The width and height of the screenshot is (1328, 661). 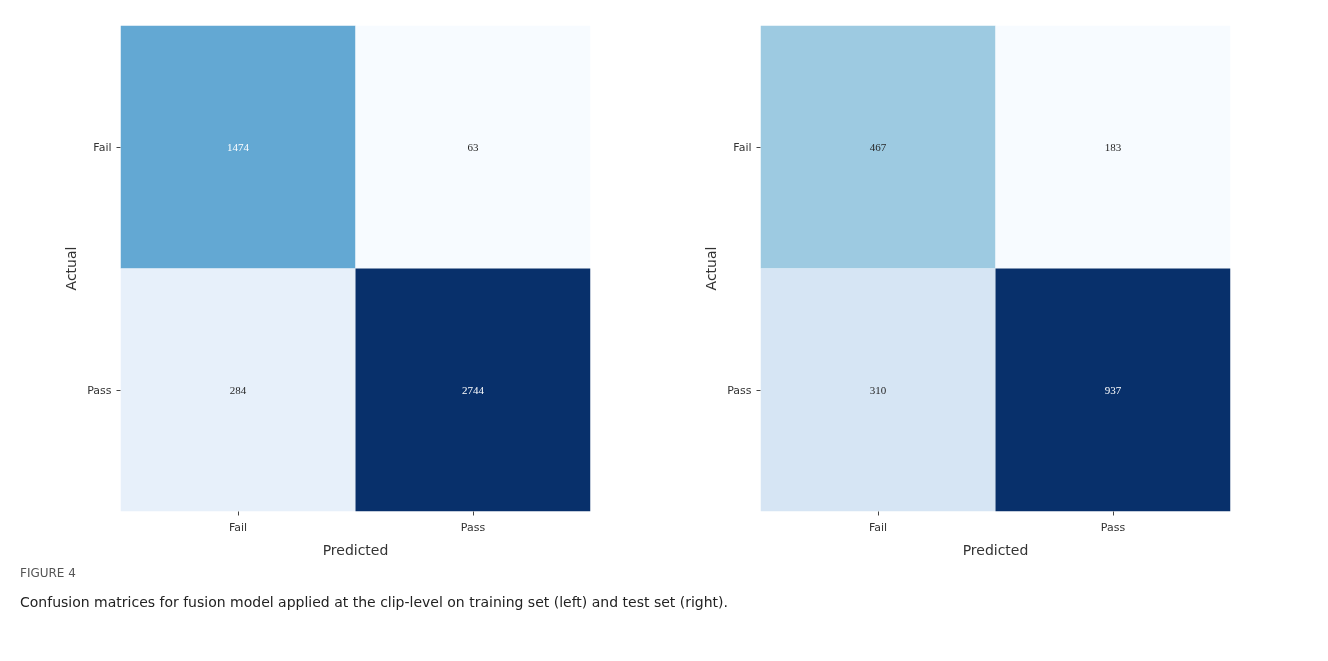 I want to click on data-label: 1474, so click(x=238, y=146).